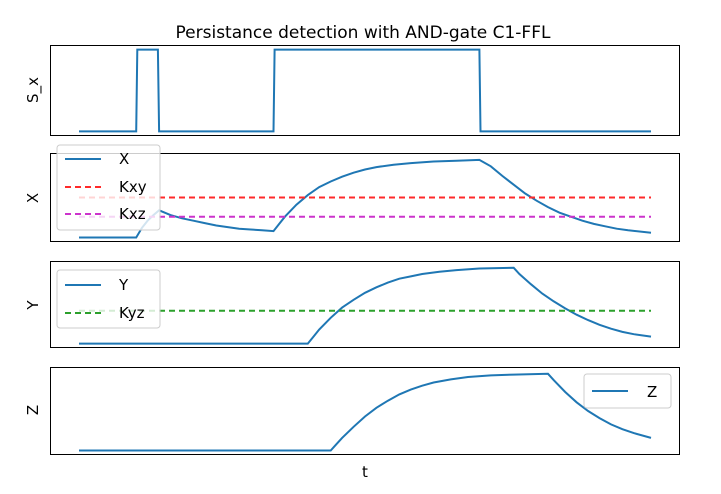  Describe the element at coordinates (33, 410) in the screenshot. I see `panel-z-ylabel: Z` at that location.